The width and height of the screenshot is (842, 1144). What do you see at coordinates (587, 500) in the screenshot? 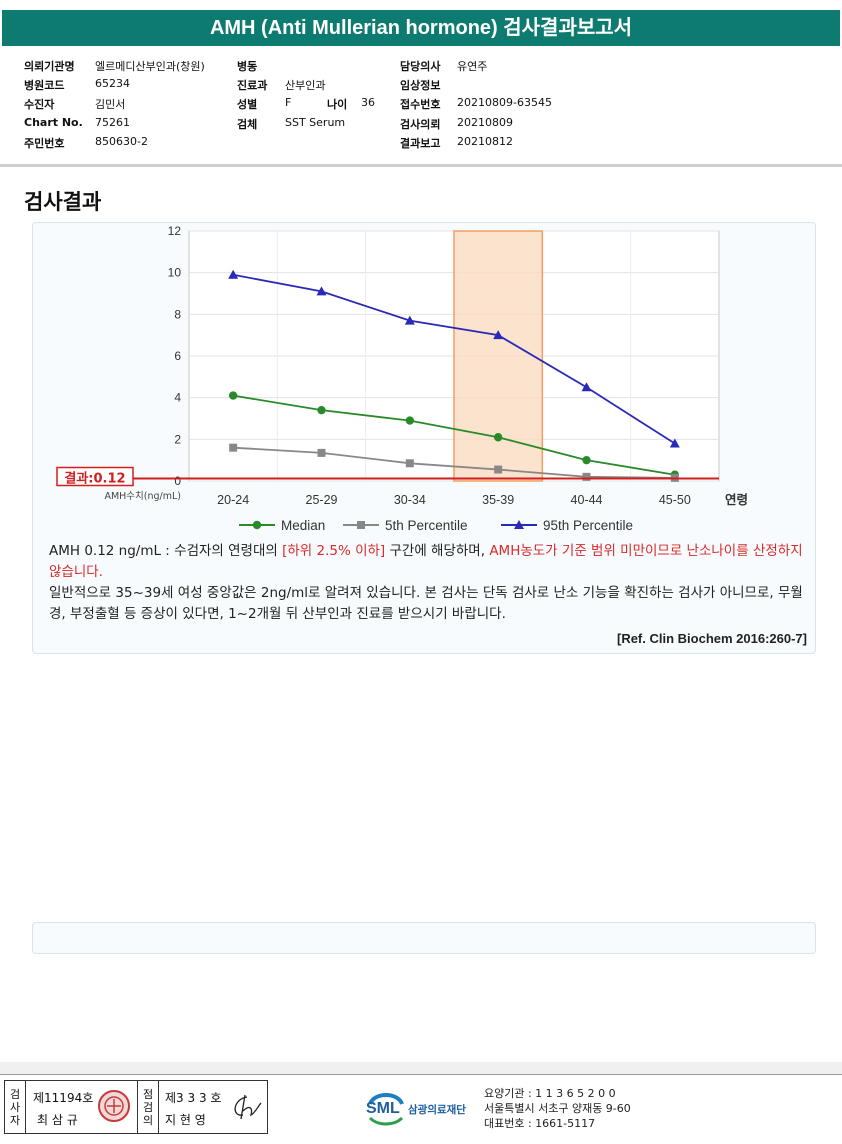
I see `x-tick-label: 40-44` at bounding box center [587, 500].